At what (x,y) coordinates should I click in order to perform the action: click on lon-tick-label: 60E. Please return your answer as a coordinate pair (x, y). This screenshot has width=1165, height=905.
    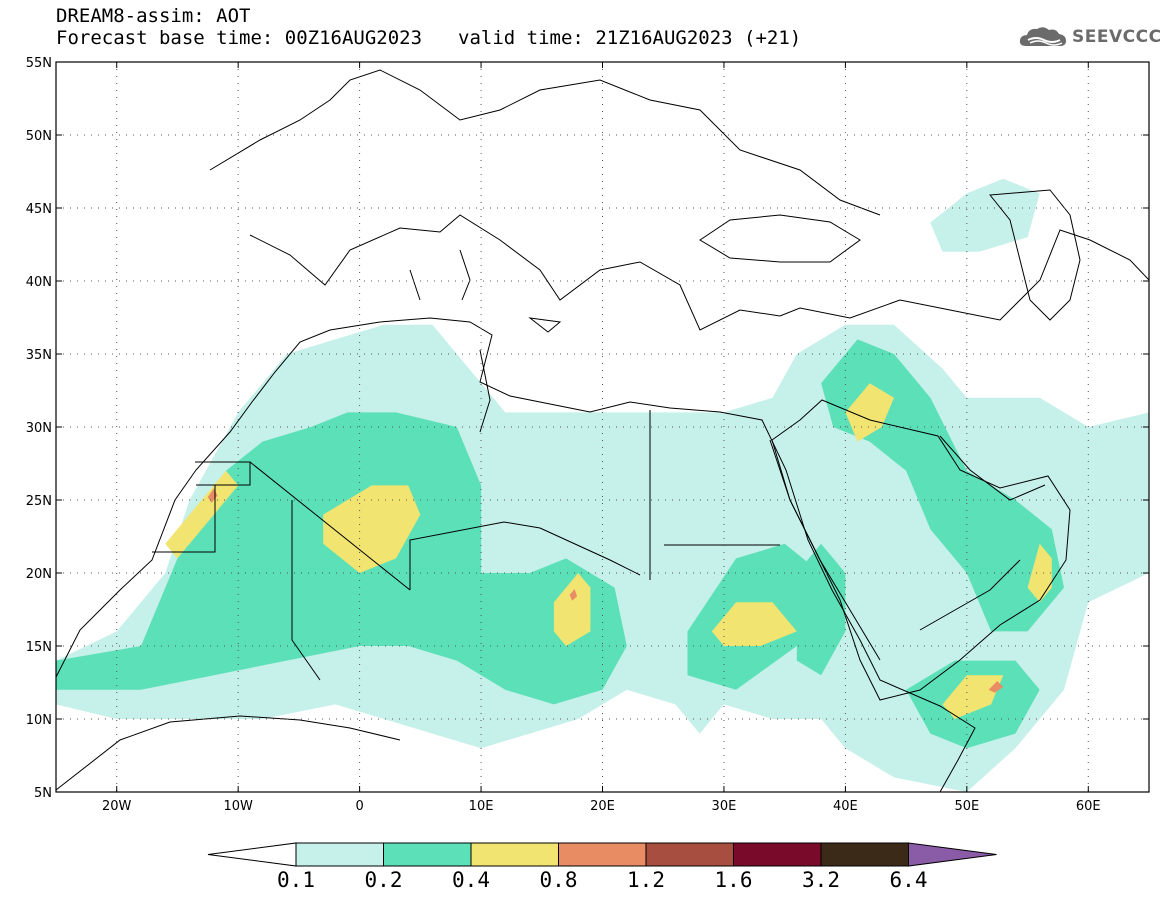
    Looking at the image, I should click on (1088, 806).